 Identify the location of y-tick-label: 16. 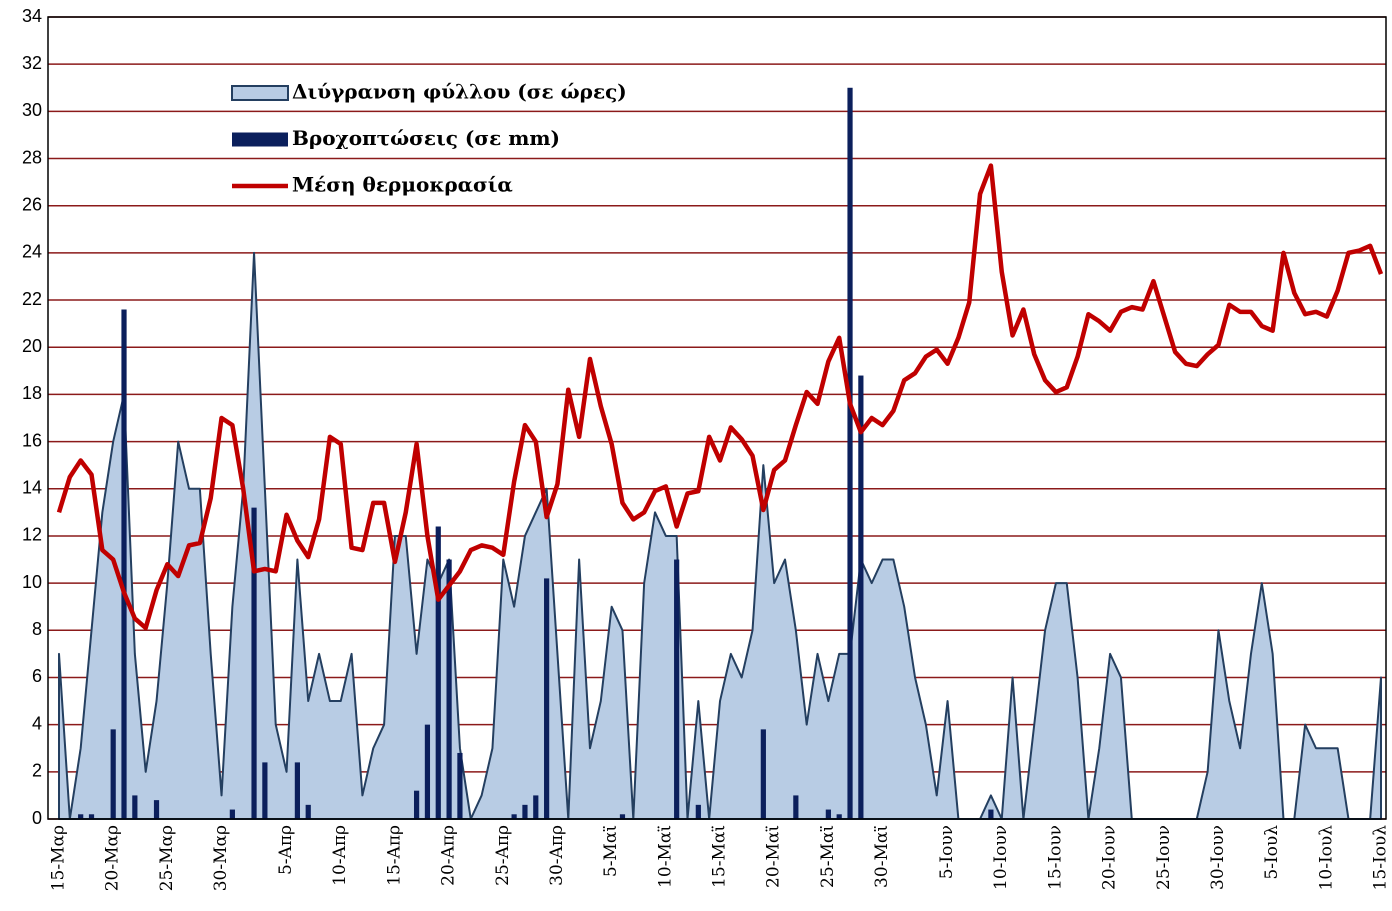
(32, 440).